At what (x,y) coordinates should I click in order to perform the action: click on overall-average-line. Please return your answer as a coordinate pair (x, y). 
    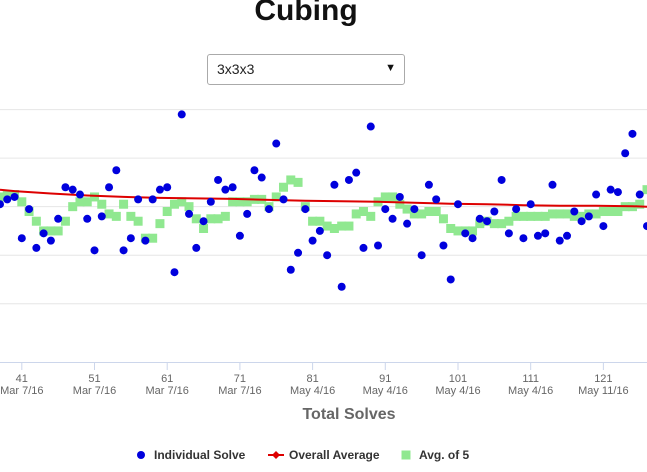
    Looking at the image, I should click on (323, 198).